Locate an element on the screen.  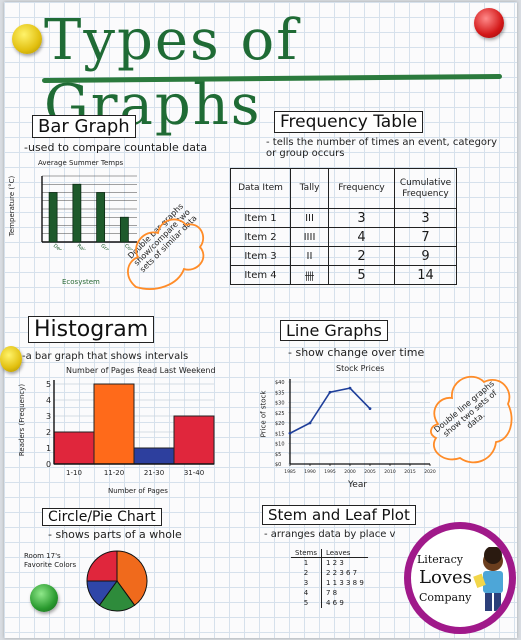
x-tick-label: 1995 is located at coordinates (330, 472).